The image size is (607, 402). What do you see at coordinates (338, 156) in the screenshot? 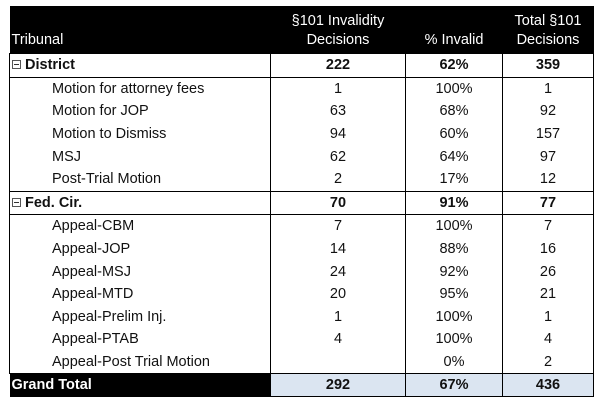
I see `row-decisions: 62` at bounding box center [338, 156].